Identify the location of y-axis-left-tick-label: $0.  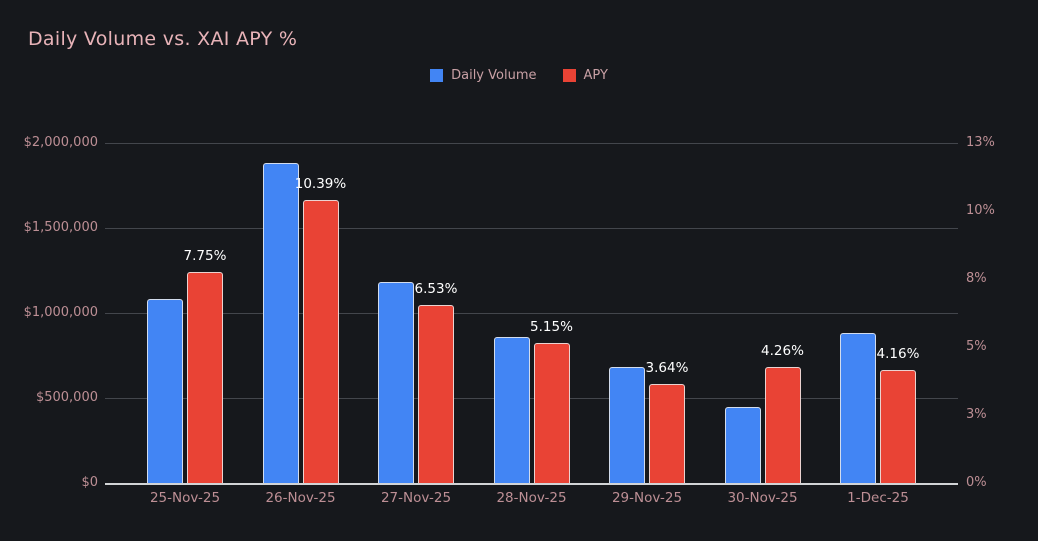
(89, 482).